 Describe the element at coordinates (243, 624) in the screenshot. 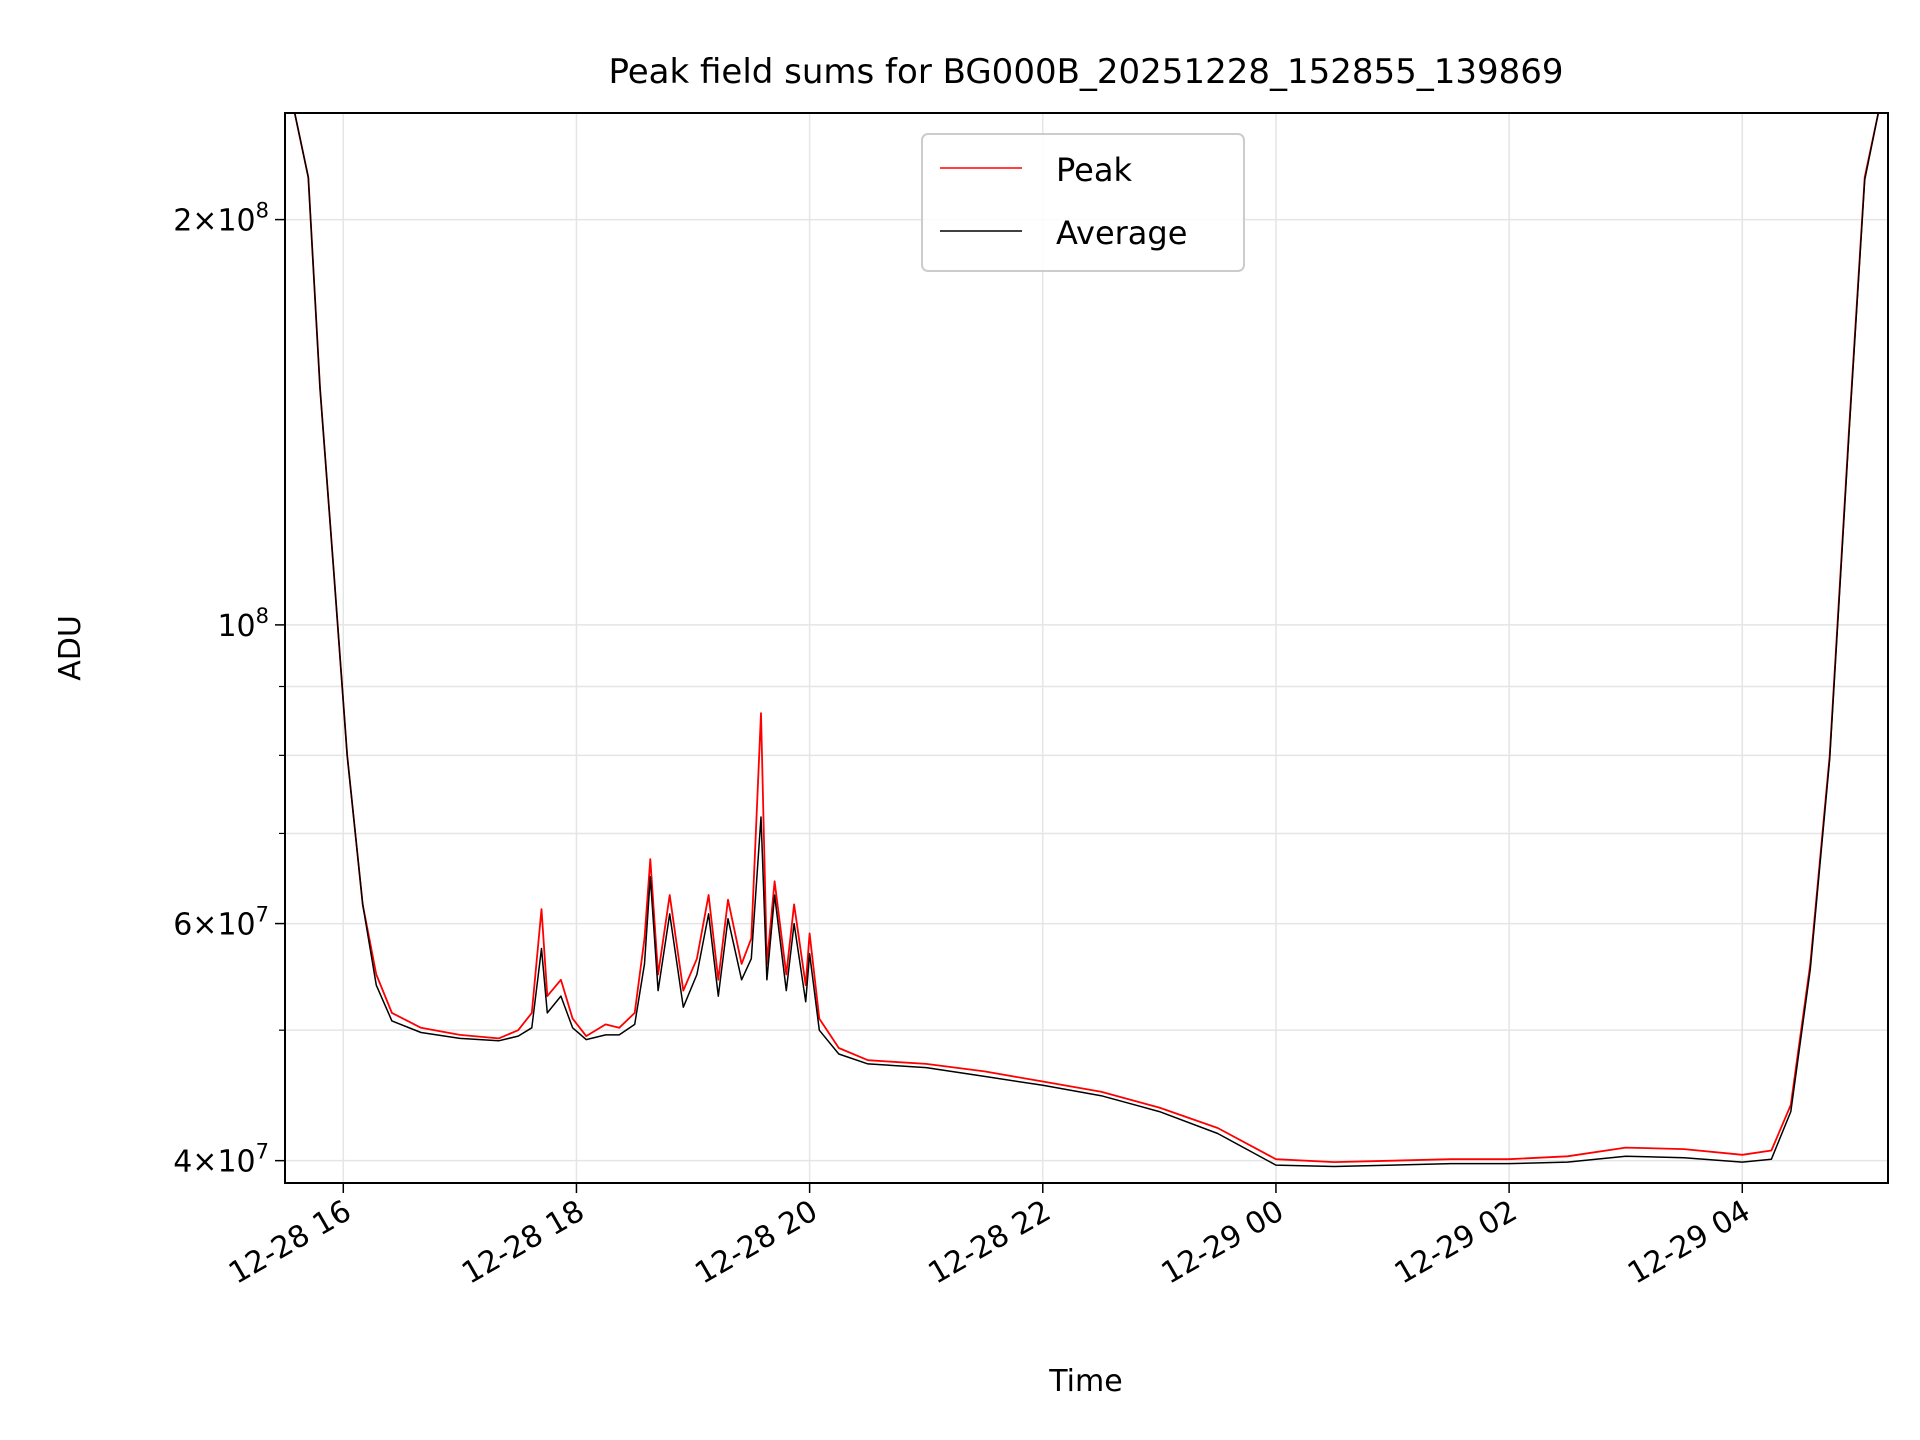

I see `y-tick-label: 108` at that location.